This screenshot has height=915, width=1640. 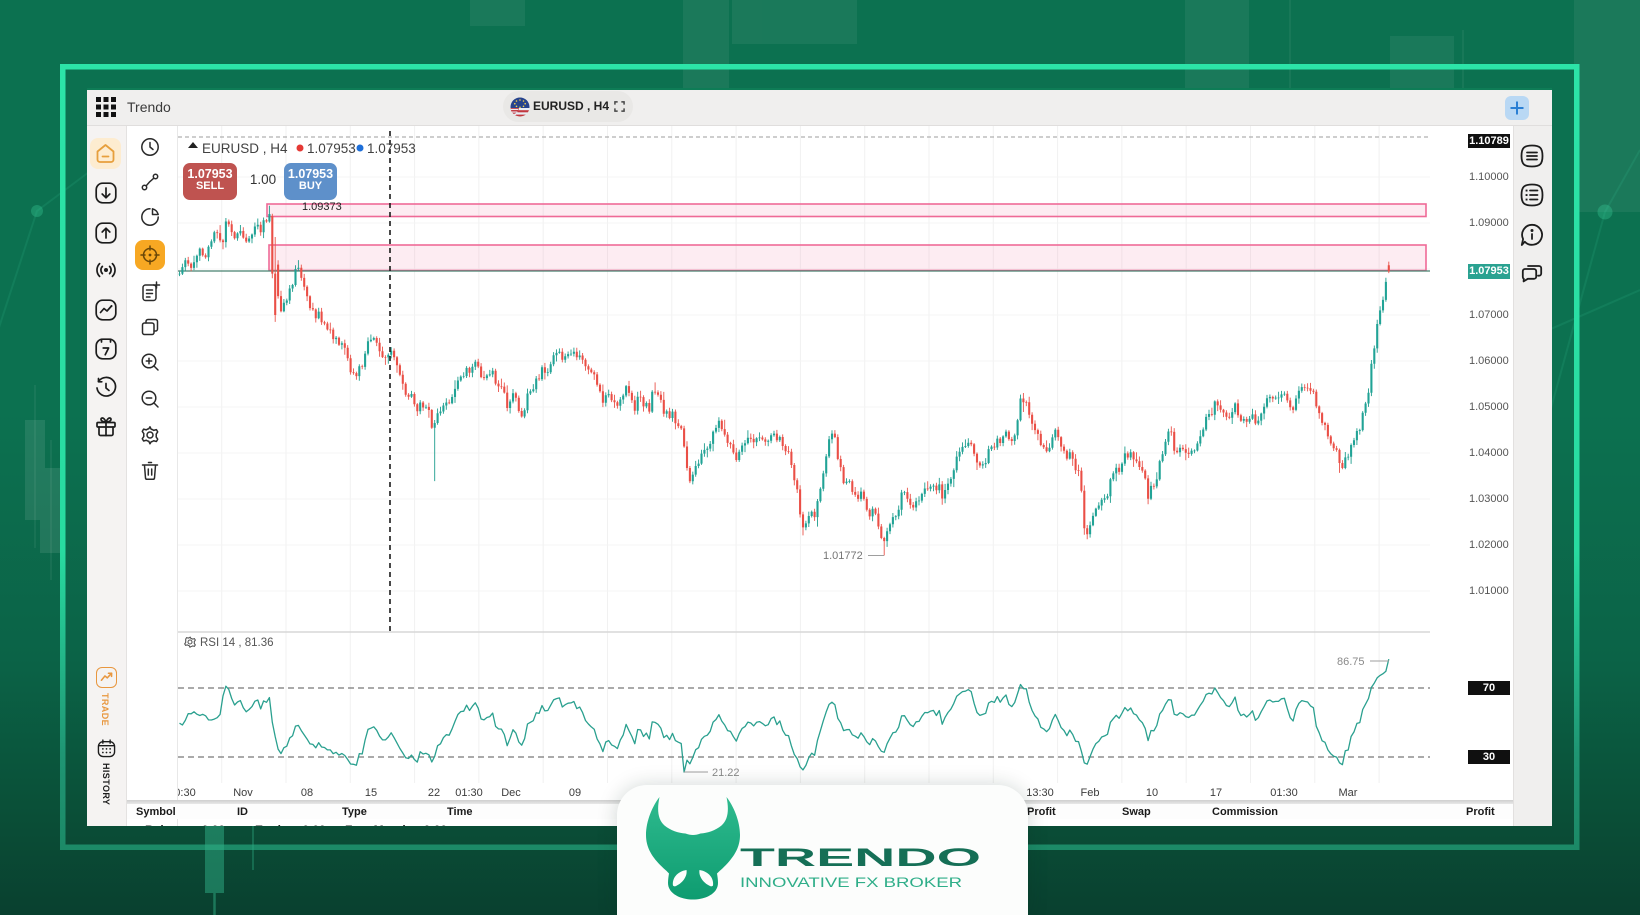 I want to click on svg-text: 22, so click(x=434, y=793).